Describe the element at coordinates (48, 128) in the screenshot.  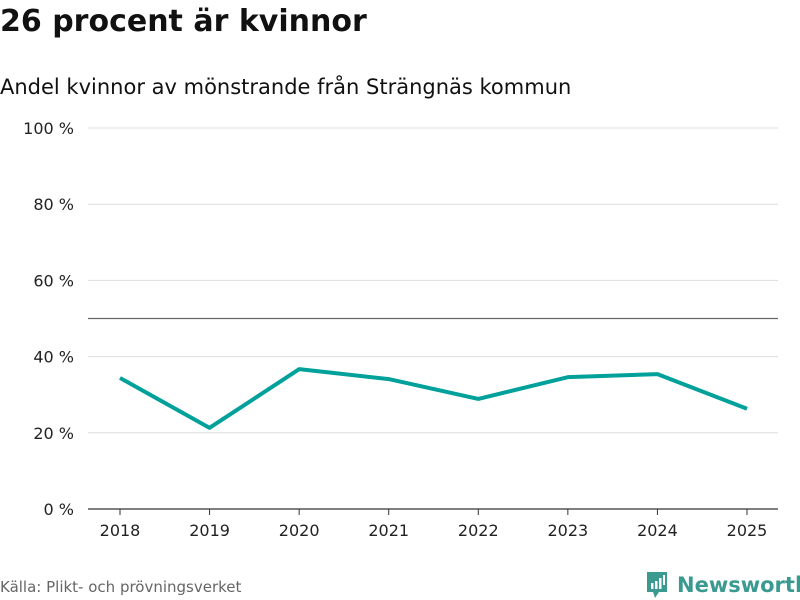
I see `y-tick-label: 100 %` at that location.